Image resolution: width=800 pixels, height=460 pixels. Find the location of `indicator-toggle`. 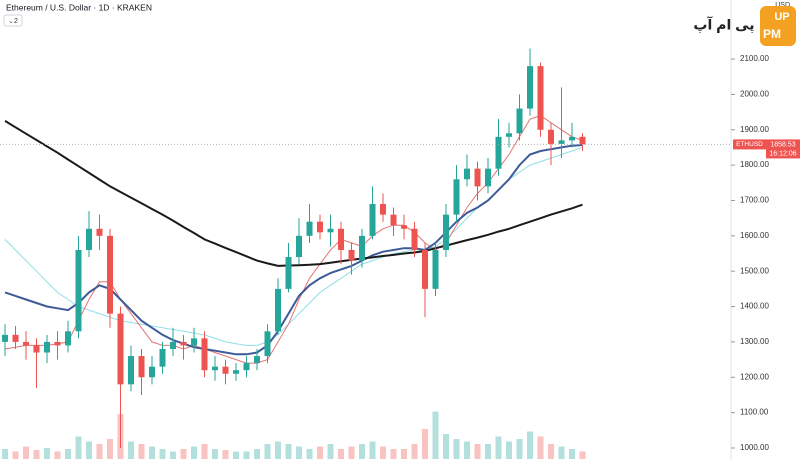

indicator-toggle is located at coordinates (13, 20).